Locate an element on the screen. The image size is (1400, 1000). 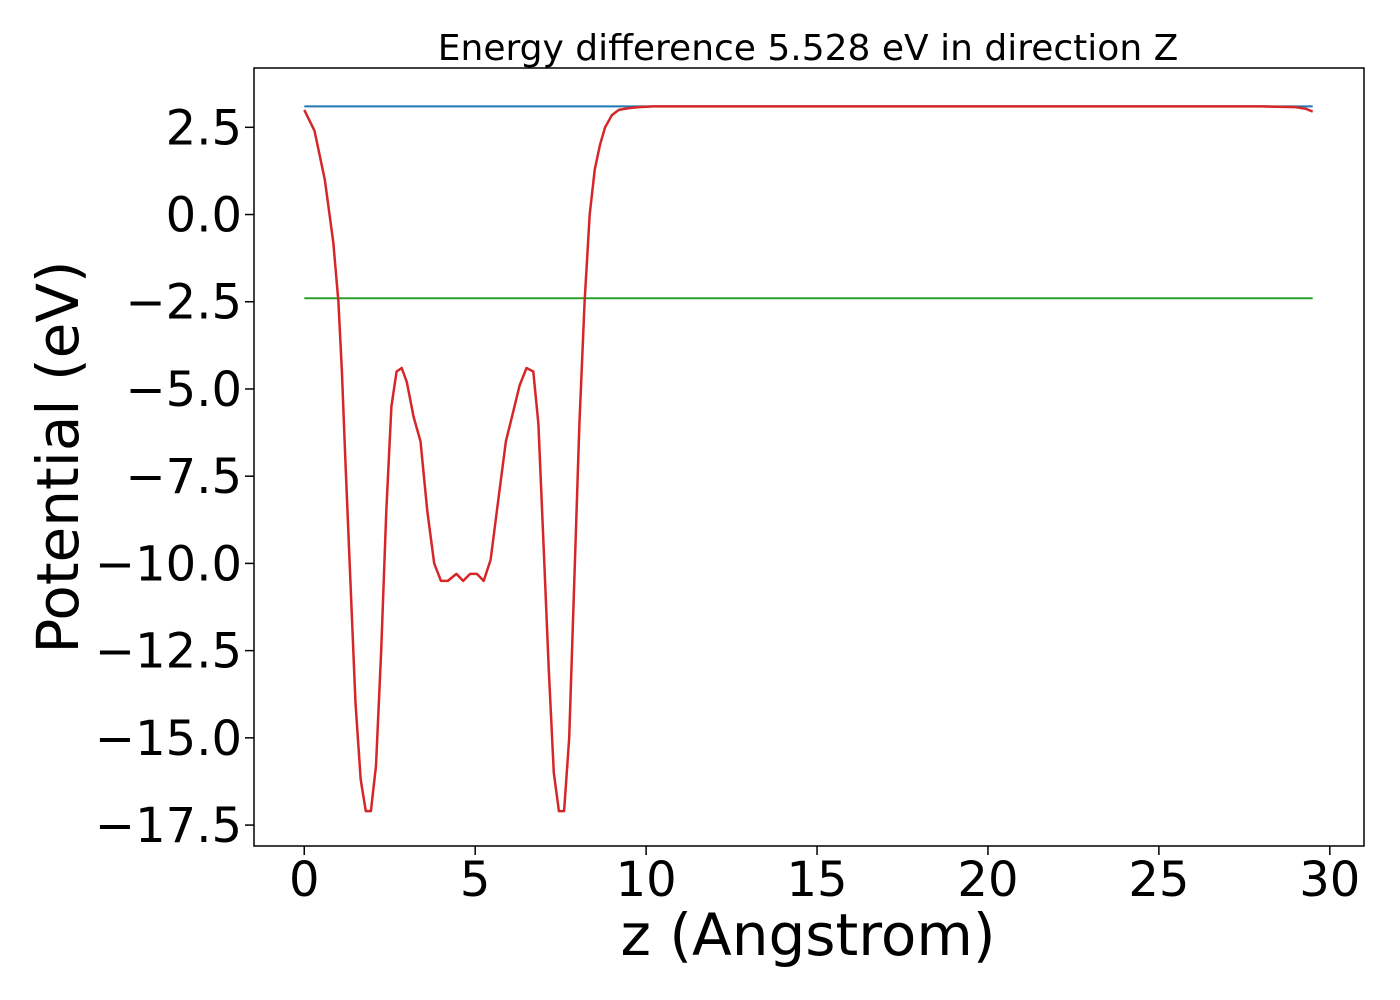
x-tick-label: 0 is located at coordinates (304, 880).